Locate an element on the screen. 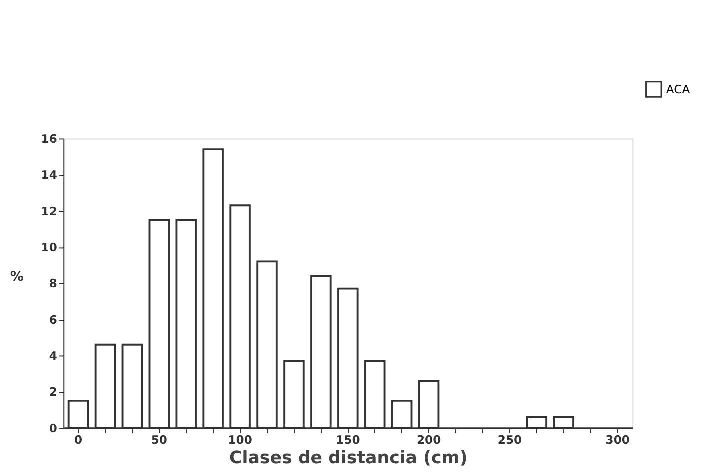 The width and height of the screenshot is (705, 474). y-tick-label: 0 is located at coordinates (53, 428).